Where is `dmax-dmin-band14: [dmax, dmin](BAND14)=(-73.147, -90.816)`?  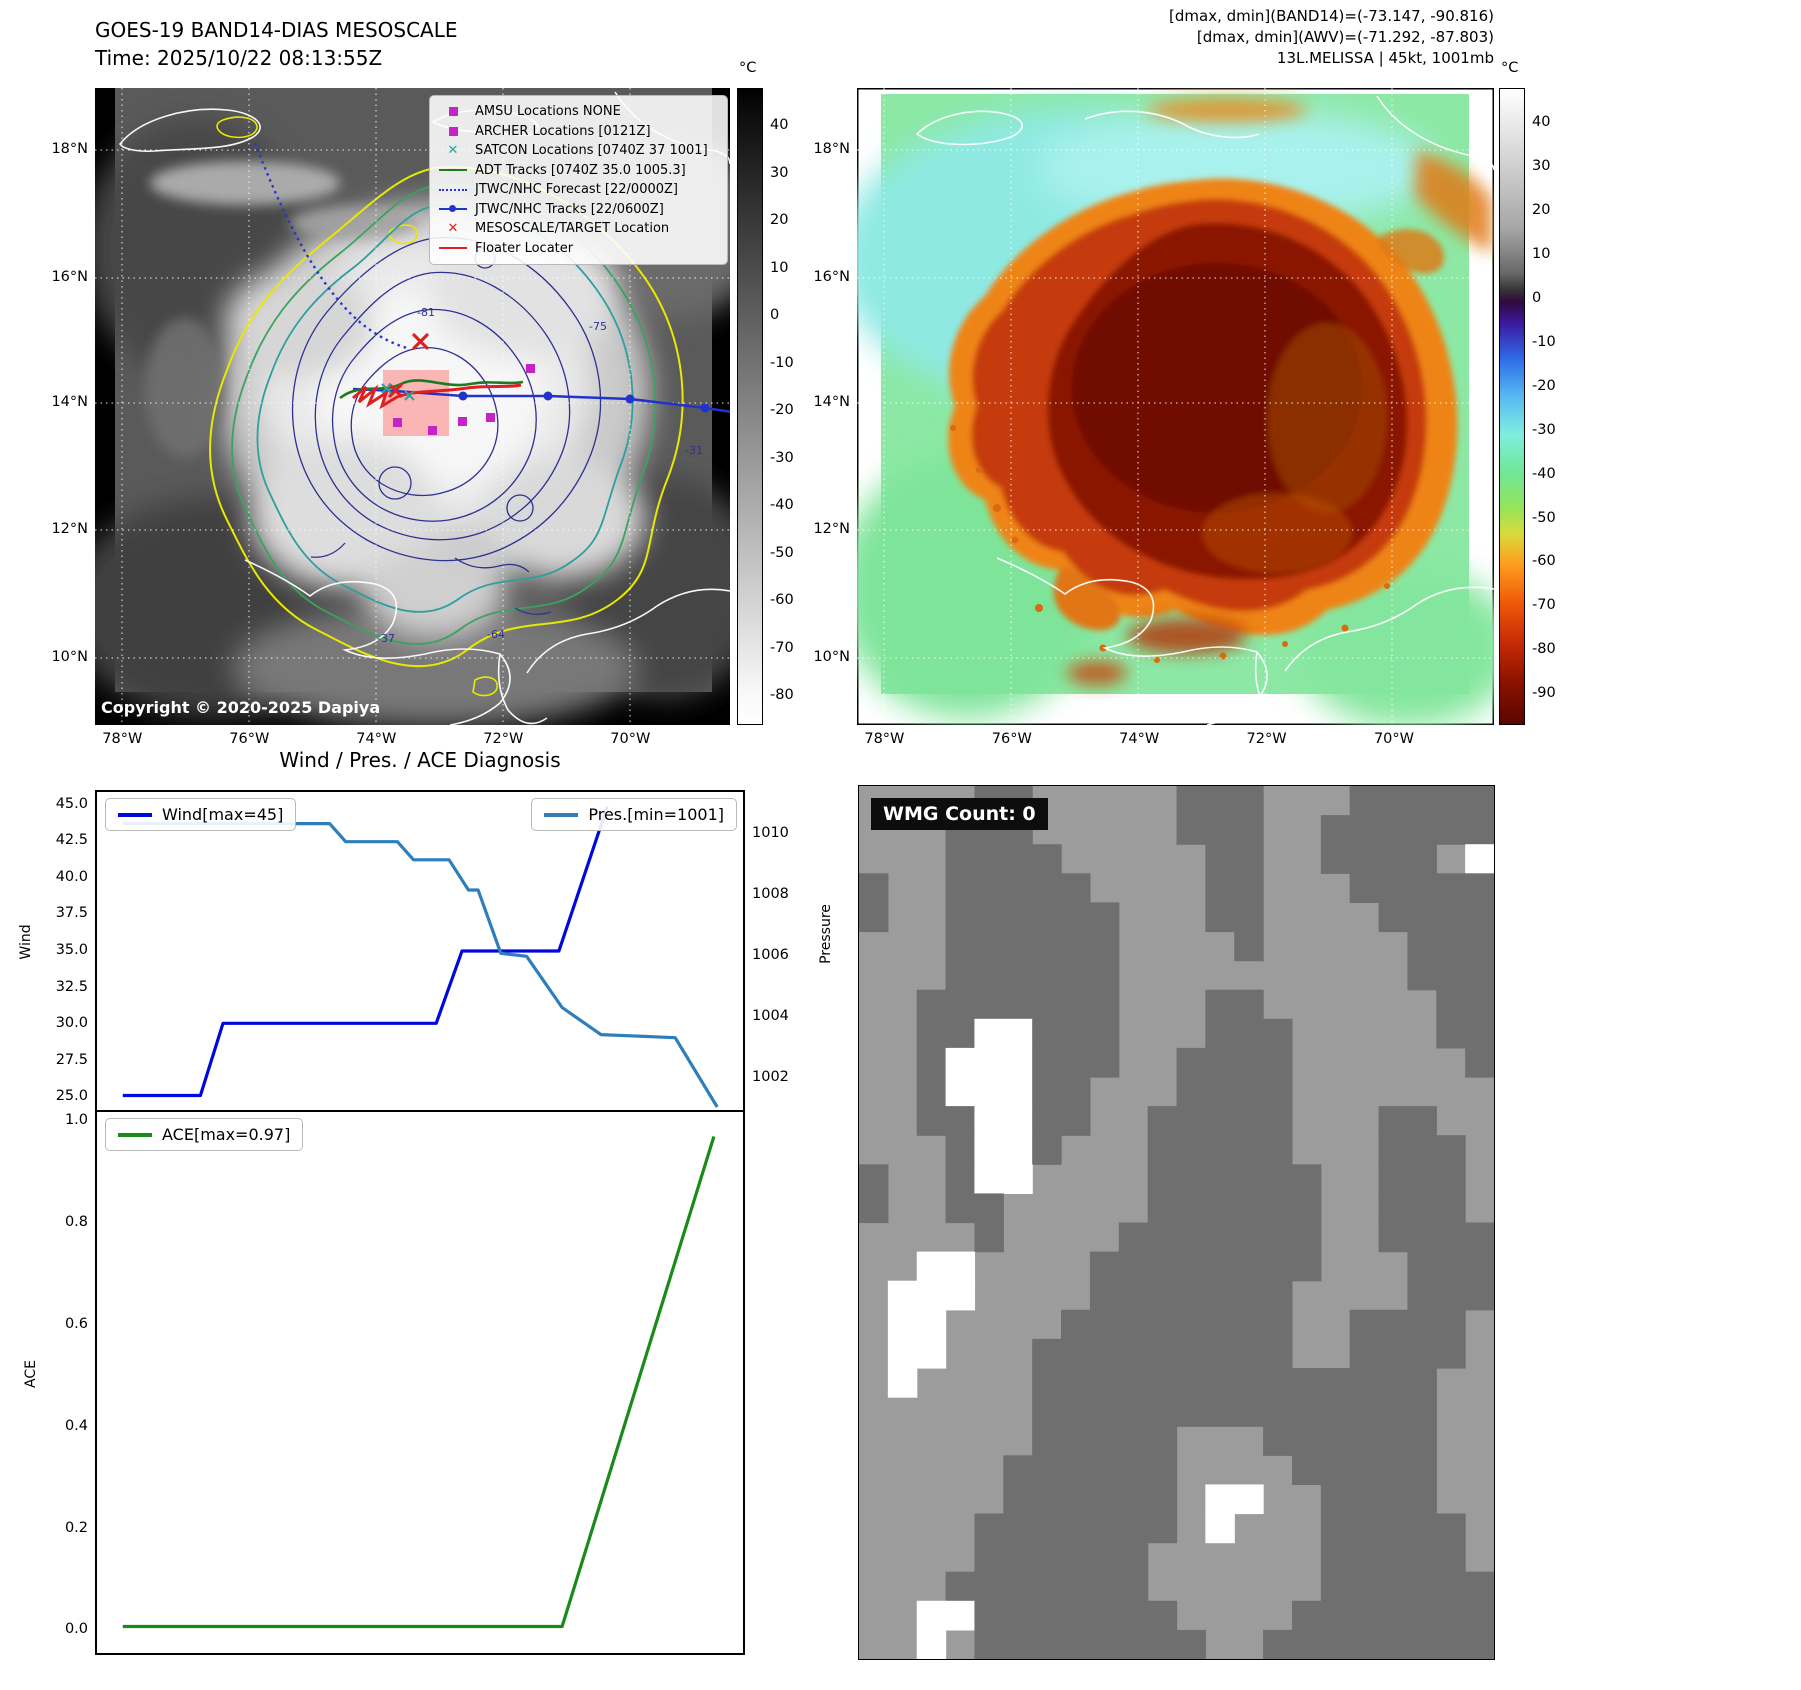
dmax-dmin-band14: [dmax, dmin](BAND14)=(-73.147, -90.816) is located at coordinates (1331, 16).